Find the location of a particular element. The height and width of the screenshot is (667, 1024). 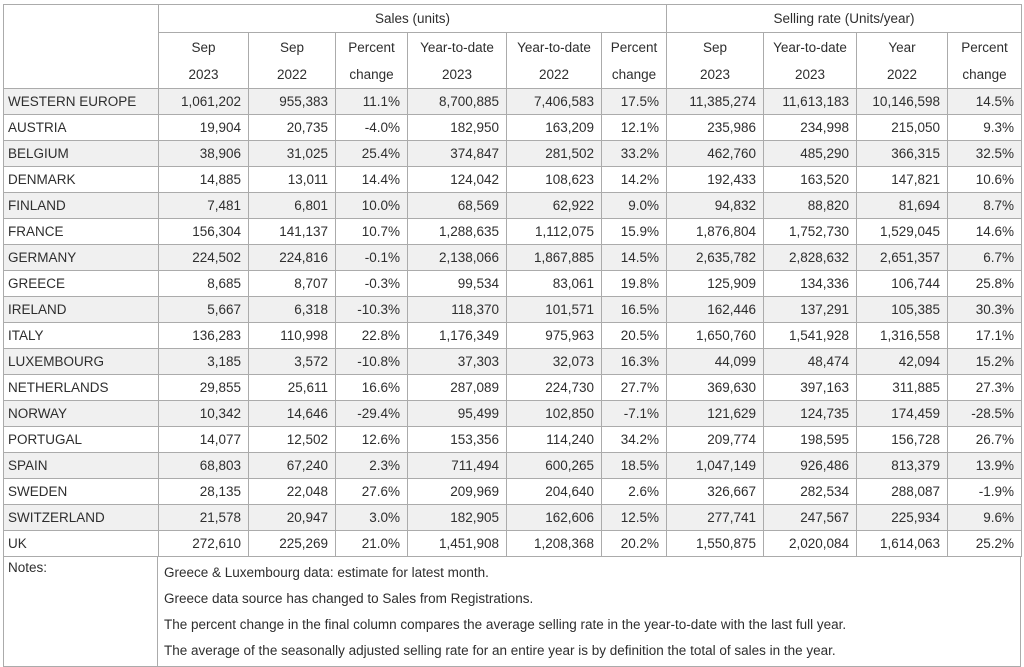

value-cell: 16.5% is located at coordinates (634, 309).